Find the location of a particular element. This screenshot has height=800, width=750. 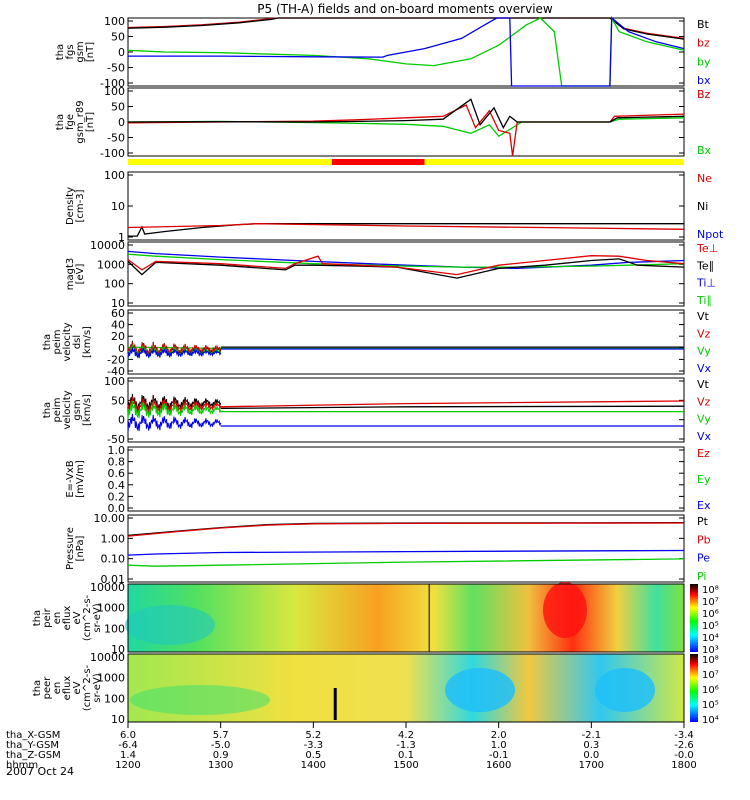

ephemeris-value: 0.1 is located at coordinates (406, 755).